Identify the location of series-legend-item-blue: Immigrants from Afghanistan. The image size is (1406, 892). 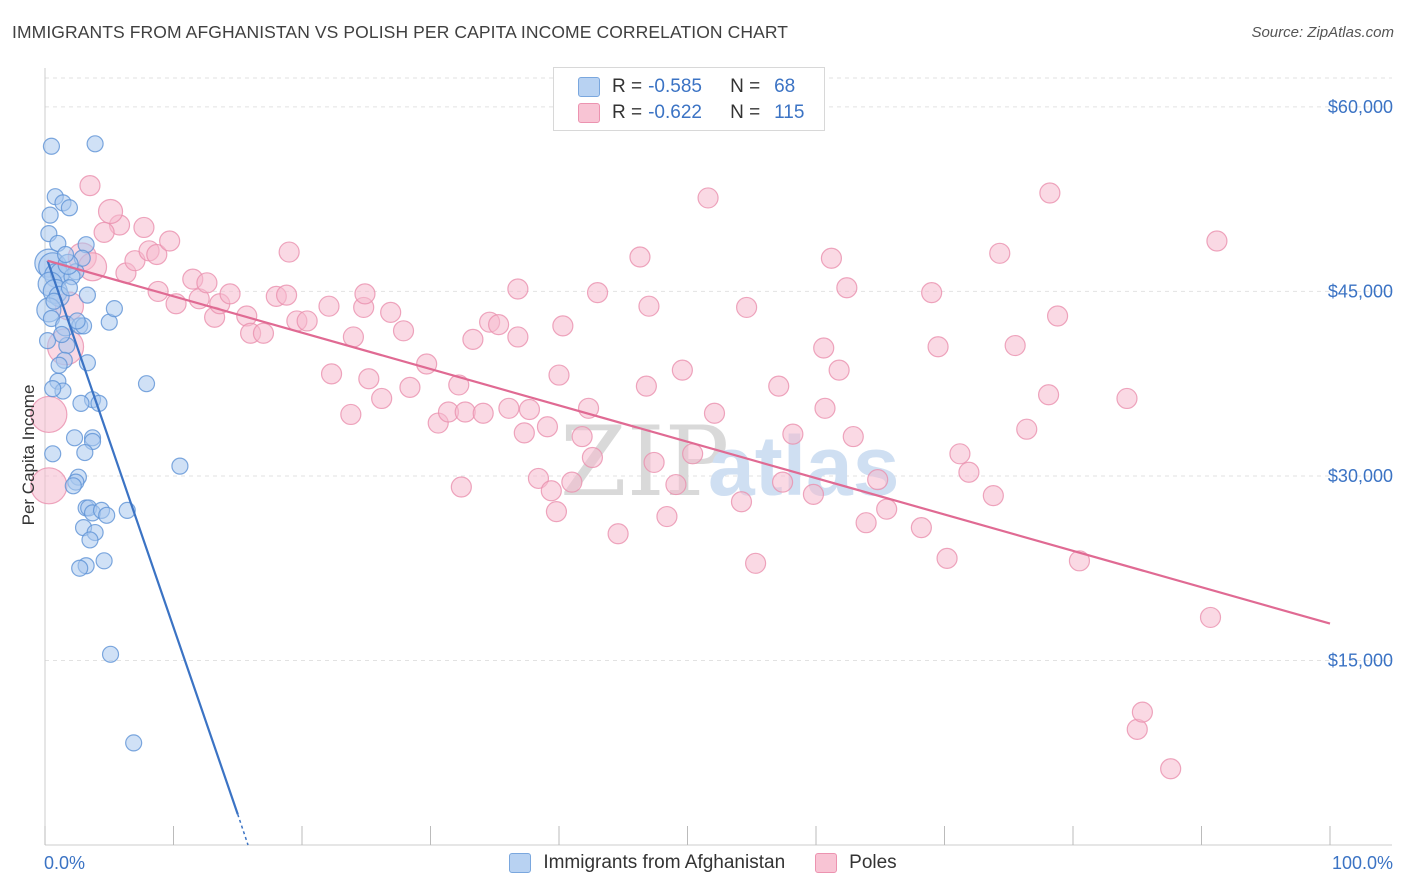
(647, 863).